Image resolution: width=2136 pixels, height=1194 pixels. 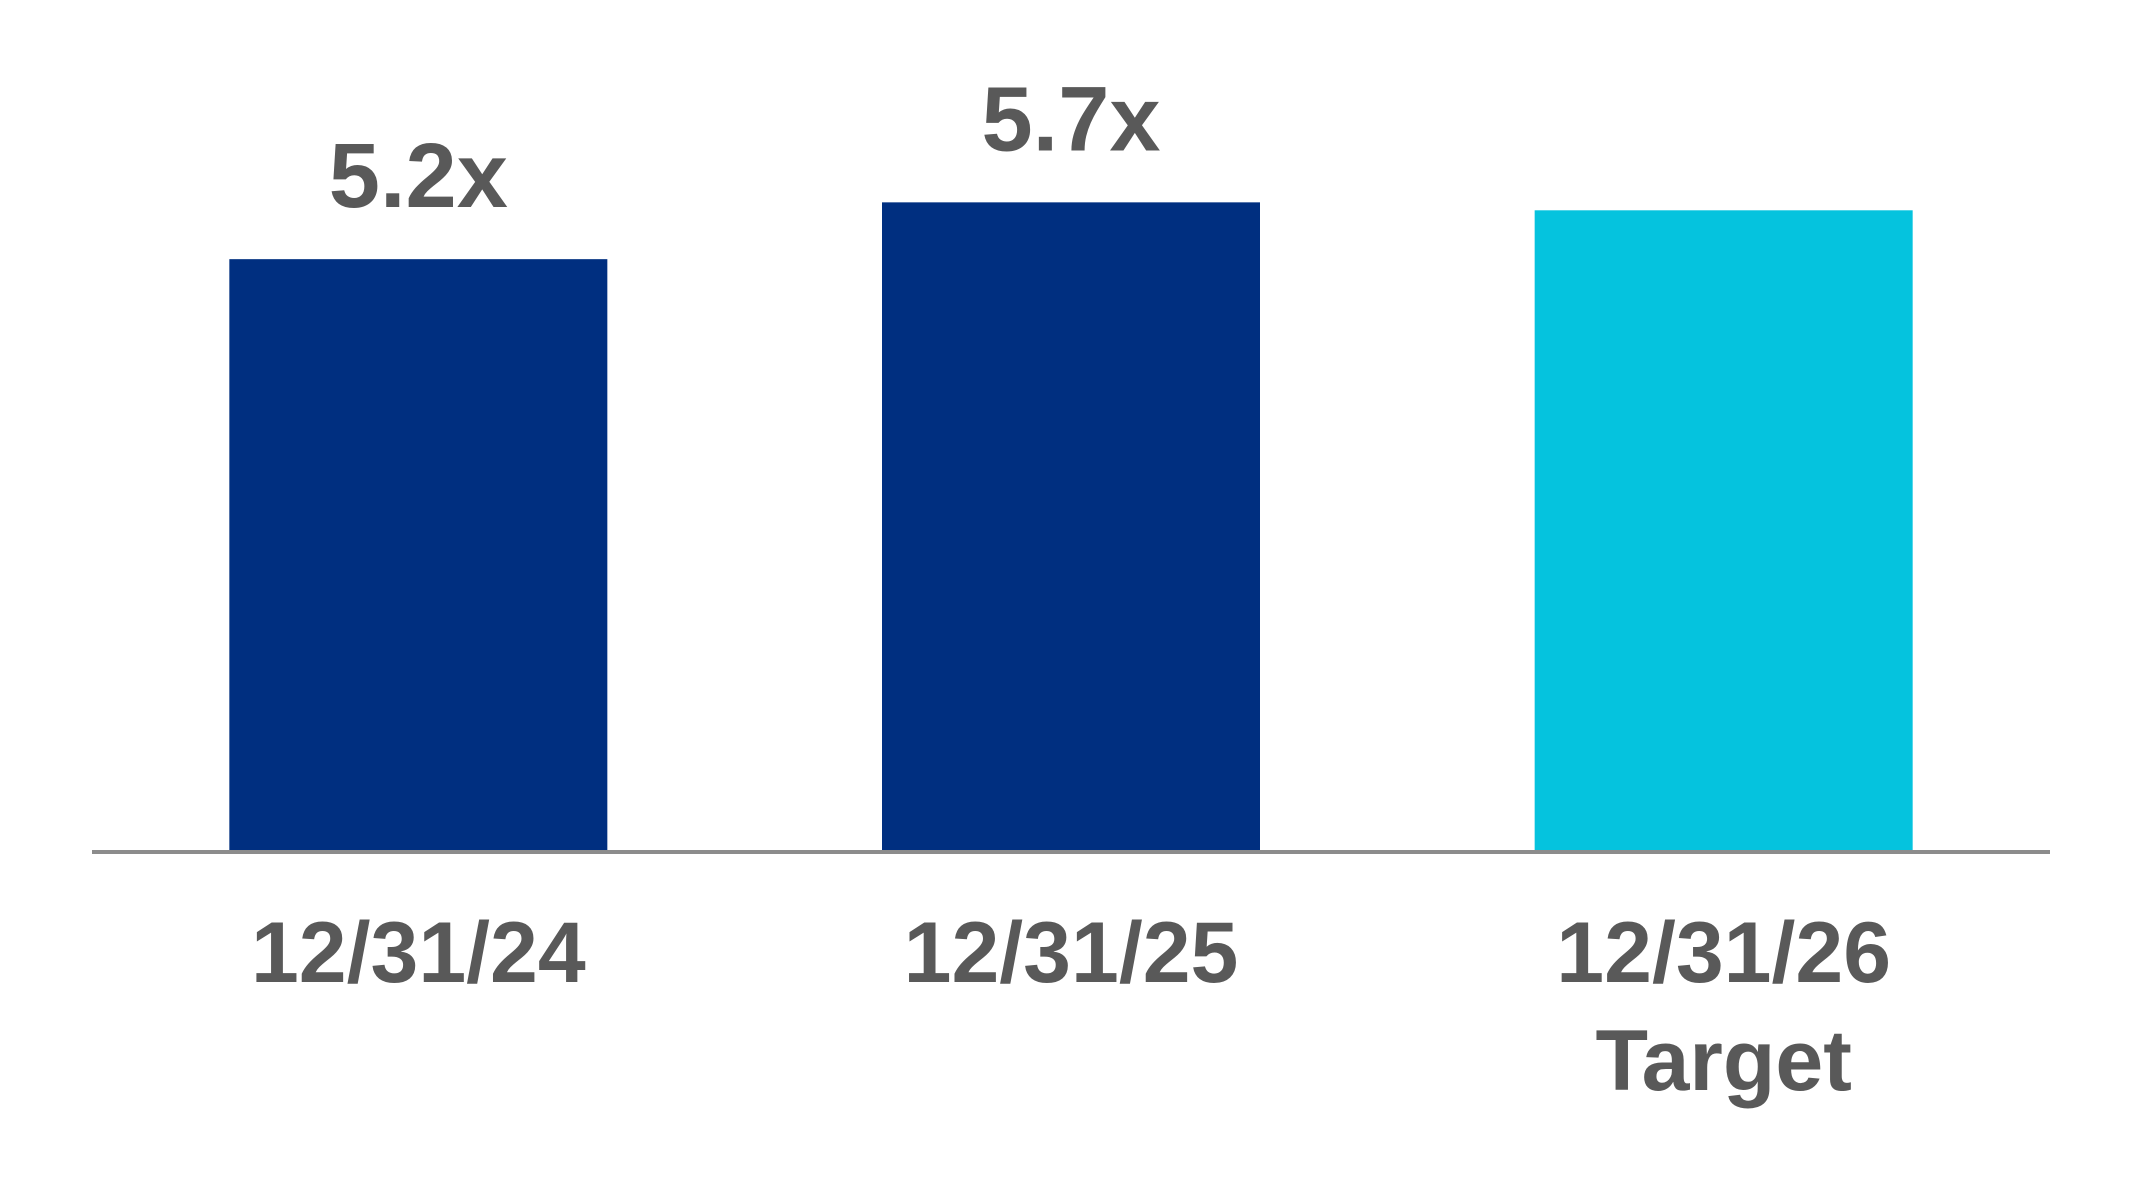 What do you see at coordinates (418, 176) in the screenshot?
I see `data-label-1: 5.2x` at bounding box center [418, 176].